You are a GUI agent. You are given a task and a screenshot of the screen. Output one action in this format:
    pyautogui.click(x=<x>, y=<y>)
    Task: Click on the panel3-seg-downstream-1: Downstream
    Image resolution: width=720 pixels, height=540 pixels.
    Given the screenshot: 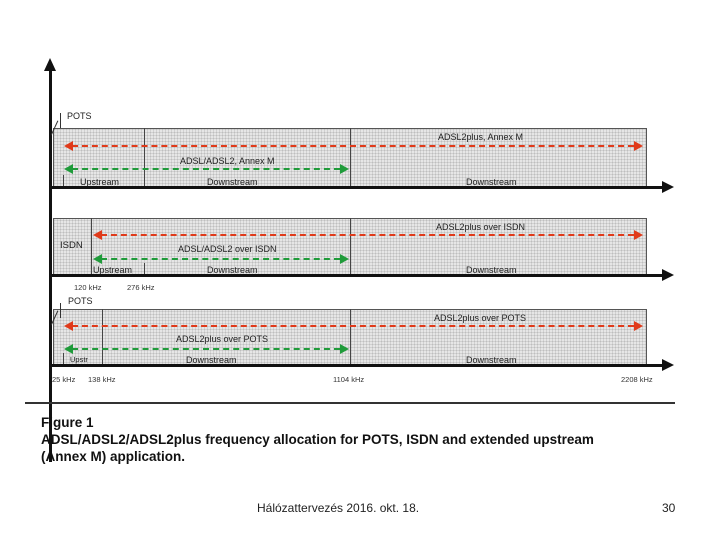 What is the action you would take?
    pyautogui.click(x=211, y=360)
    